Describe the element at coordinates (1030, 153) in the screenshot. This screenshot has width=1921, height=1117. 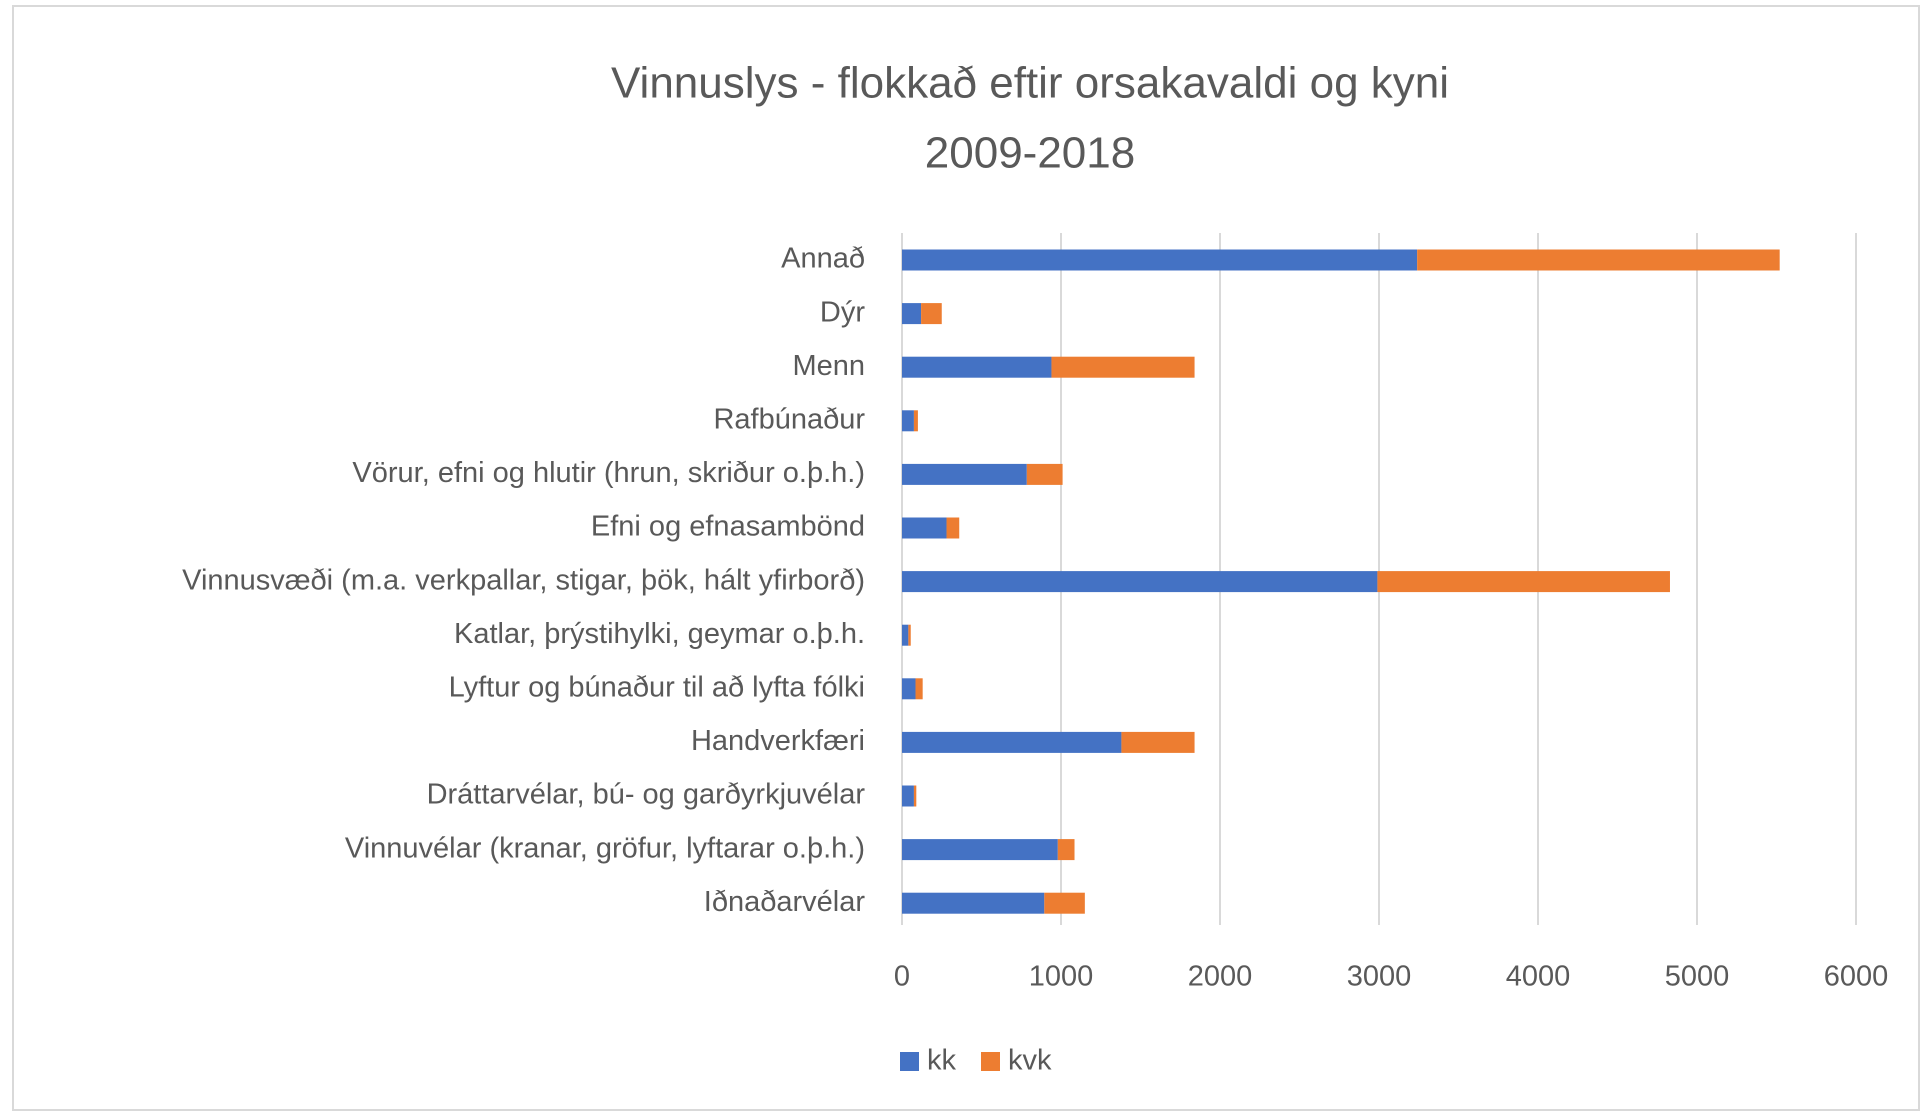
I see `chart-title: 2009-2018` at that location.